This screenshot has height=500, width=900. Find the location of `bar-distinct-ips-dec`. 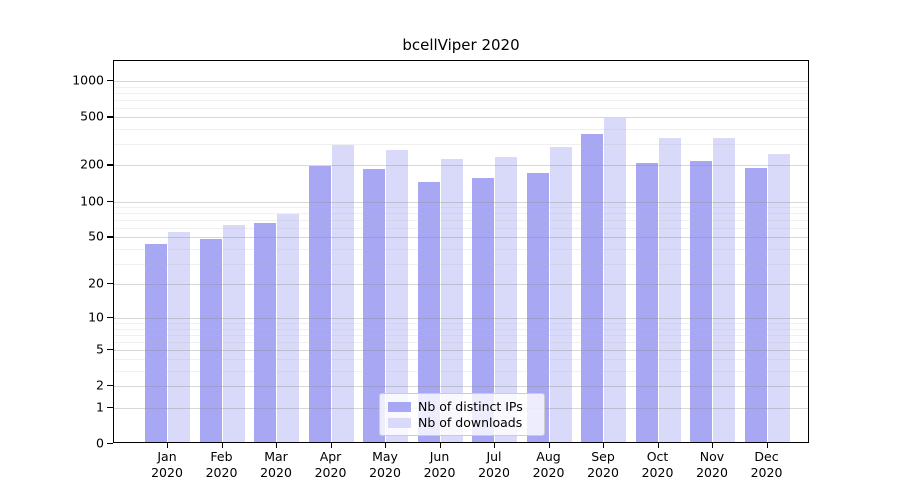

bar-distinct-ips-dec is located at coordinates (755, 305).